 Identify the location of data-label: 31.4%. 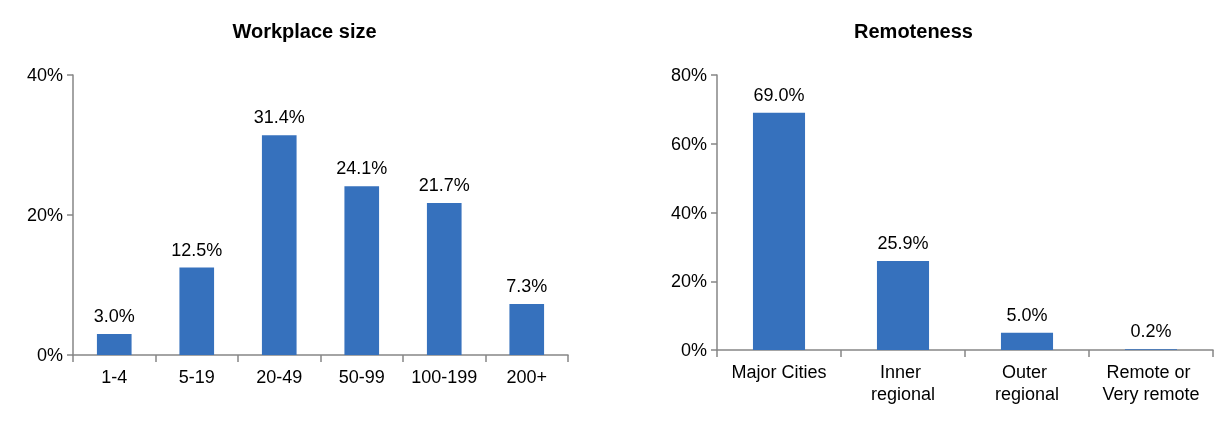
(279, 117).